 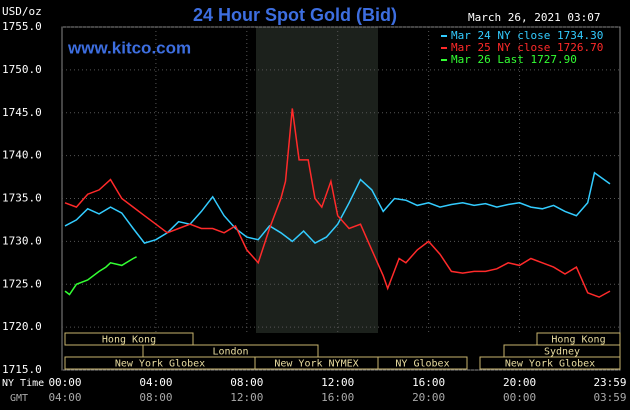 What do you see at coordinates (519, 382) in the screenshot?
I see `x-tick-label: 20:00` at bounding box center [519, 382].